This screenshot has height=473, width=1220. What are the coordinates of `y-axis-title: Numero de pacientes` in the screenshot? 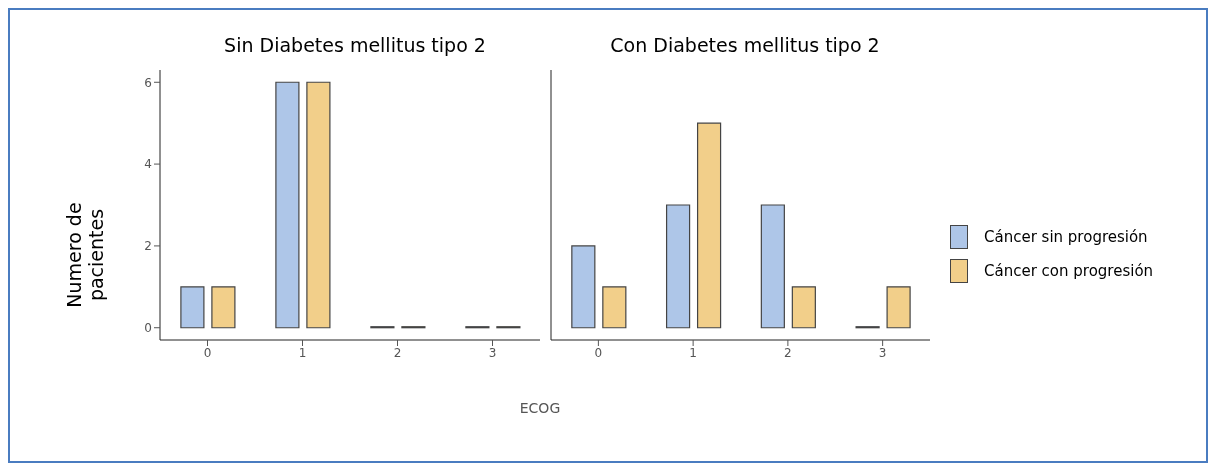 It's located at (85, 255).